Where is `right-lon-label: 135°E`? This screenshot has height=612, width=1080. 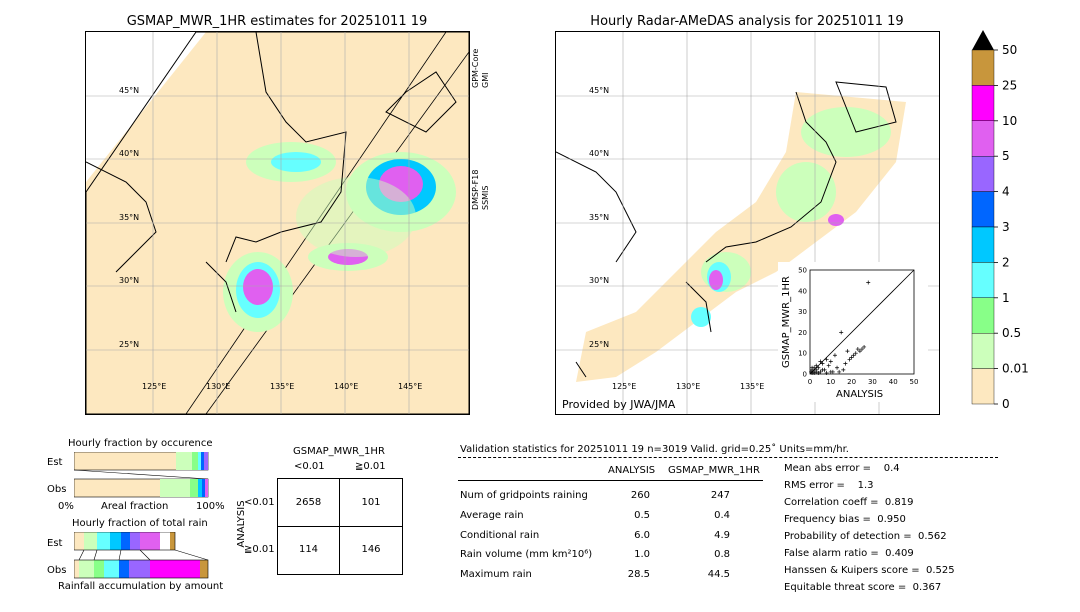 right-lon-label: 135°E is located at coordinates (752, 386).